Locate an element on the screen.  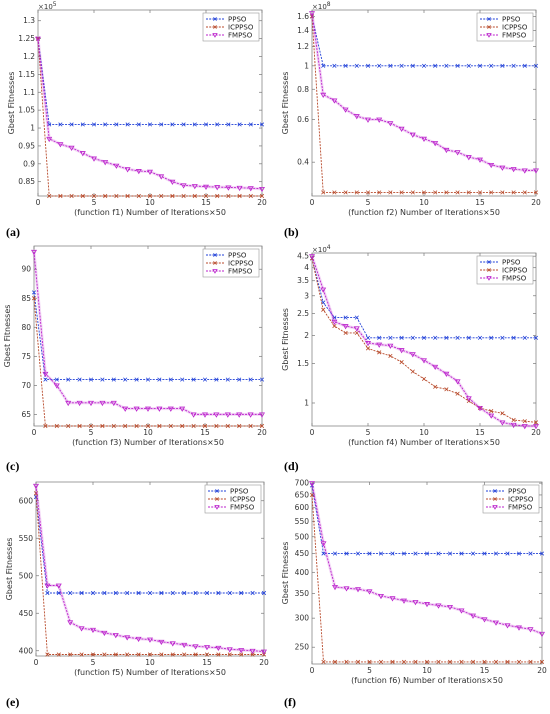
series-line-ppso is located at coordinates (423, 298).